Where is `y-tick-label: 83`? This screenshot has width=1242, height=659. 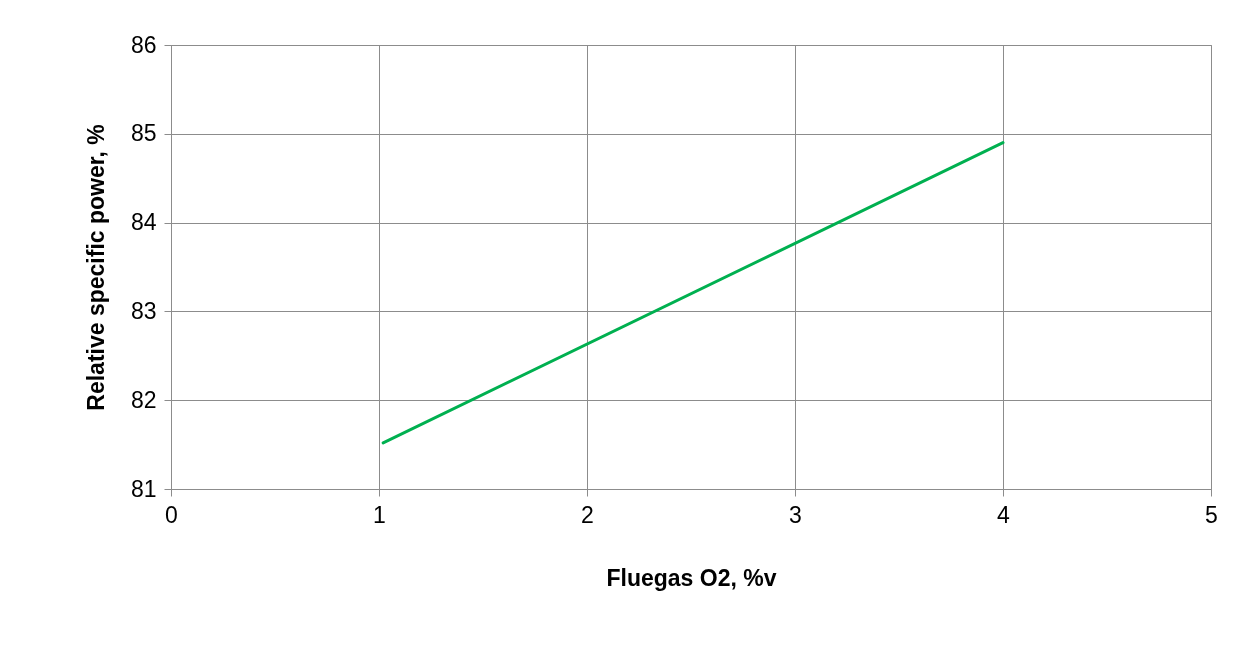
y-tick-label: 83 is located at coordinates (143, 310).